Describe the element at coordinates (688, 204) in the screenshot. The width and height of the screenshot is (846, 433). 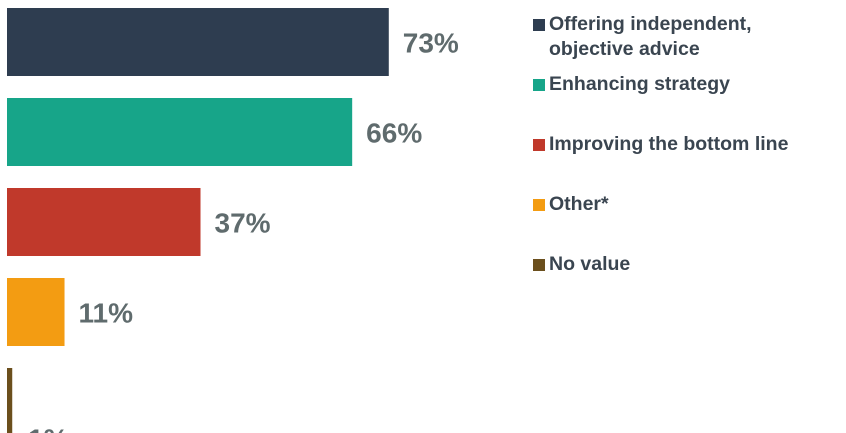
I see `legend-item: Other*` at that location.